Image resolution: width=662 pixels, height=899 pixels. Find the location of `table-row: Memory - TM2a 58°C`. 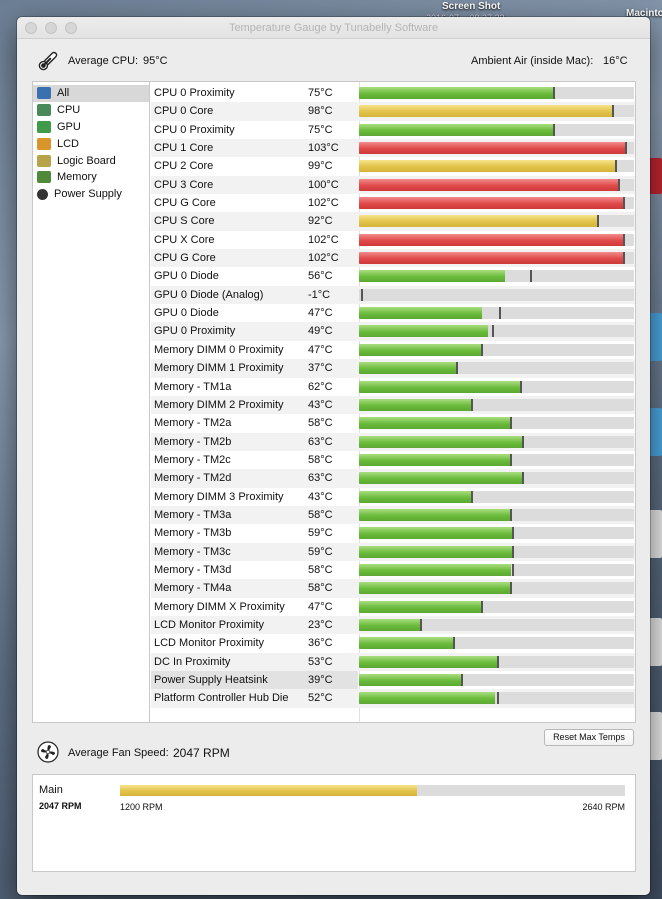

table-row: Memory - TM2a 58°C is located at coordinates (393, 423).